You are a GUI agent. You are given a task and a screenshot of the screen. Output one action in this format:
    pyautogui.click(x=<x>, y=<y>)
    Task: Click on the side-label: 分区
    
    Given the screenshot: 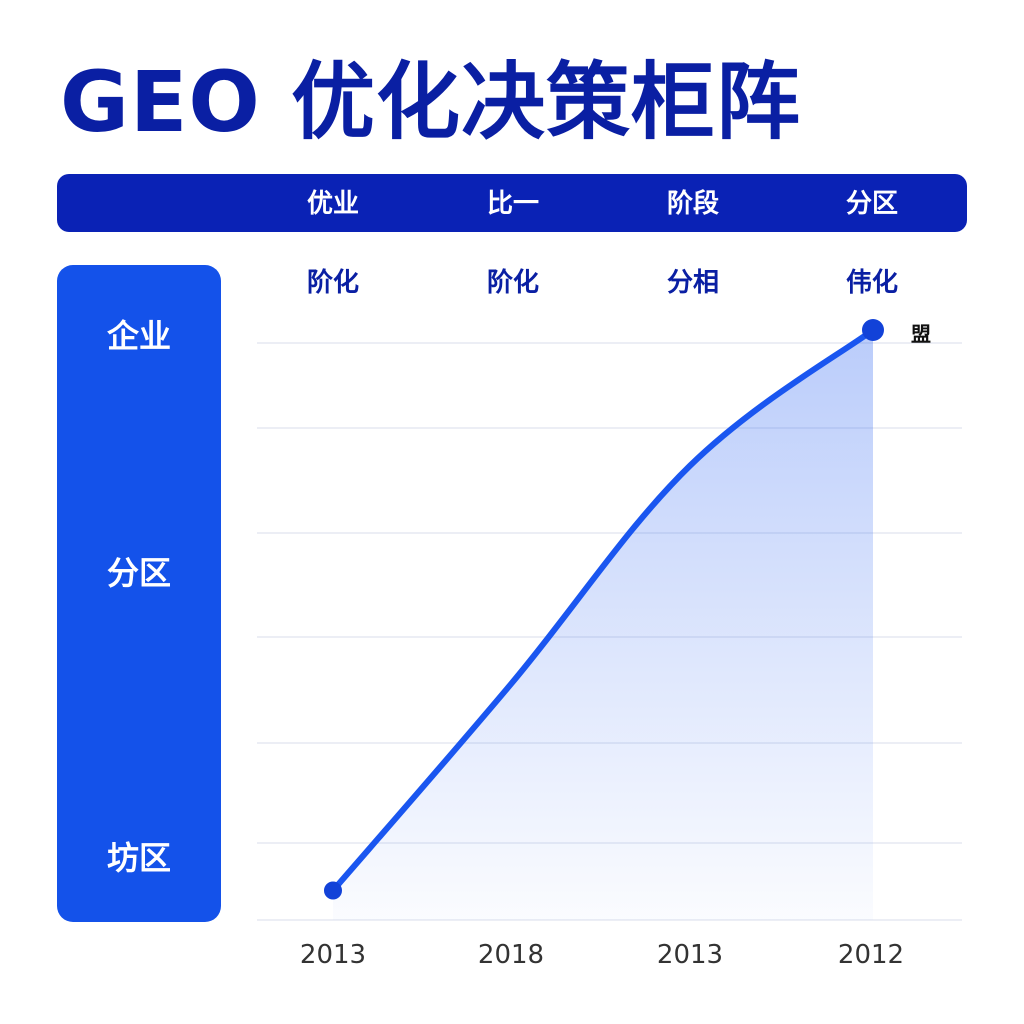 What is the action you would take?
    pyautogui.click(x=138, y=573)
    